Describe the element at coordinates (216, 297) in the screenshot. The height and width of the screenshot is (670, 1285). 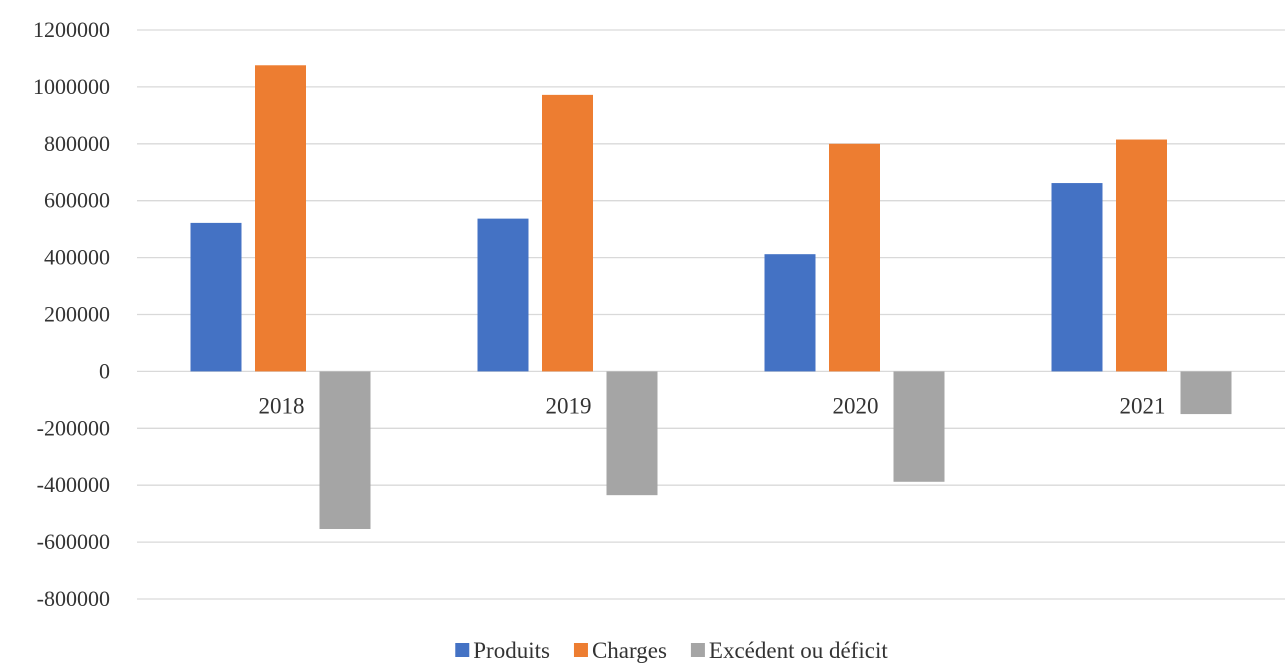
I see `bar-produits-2018` at that location.